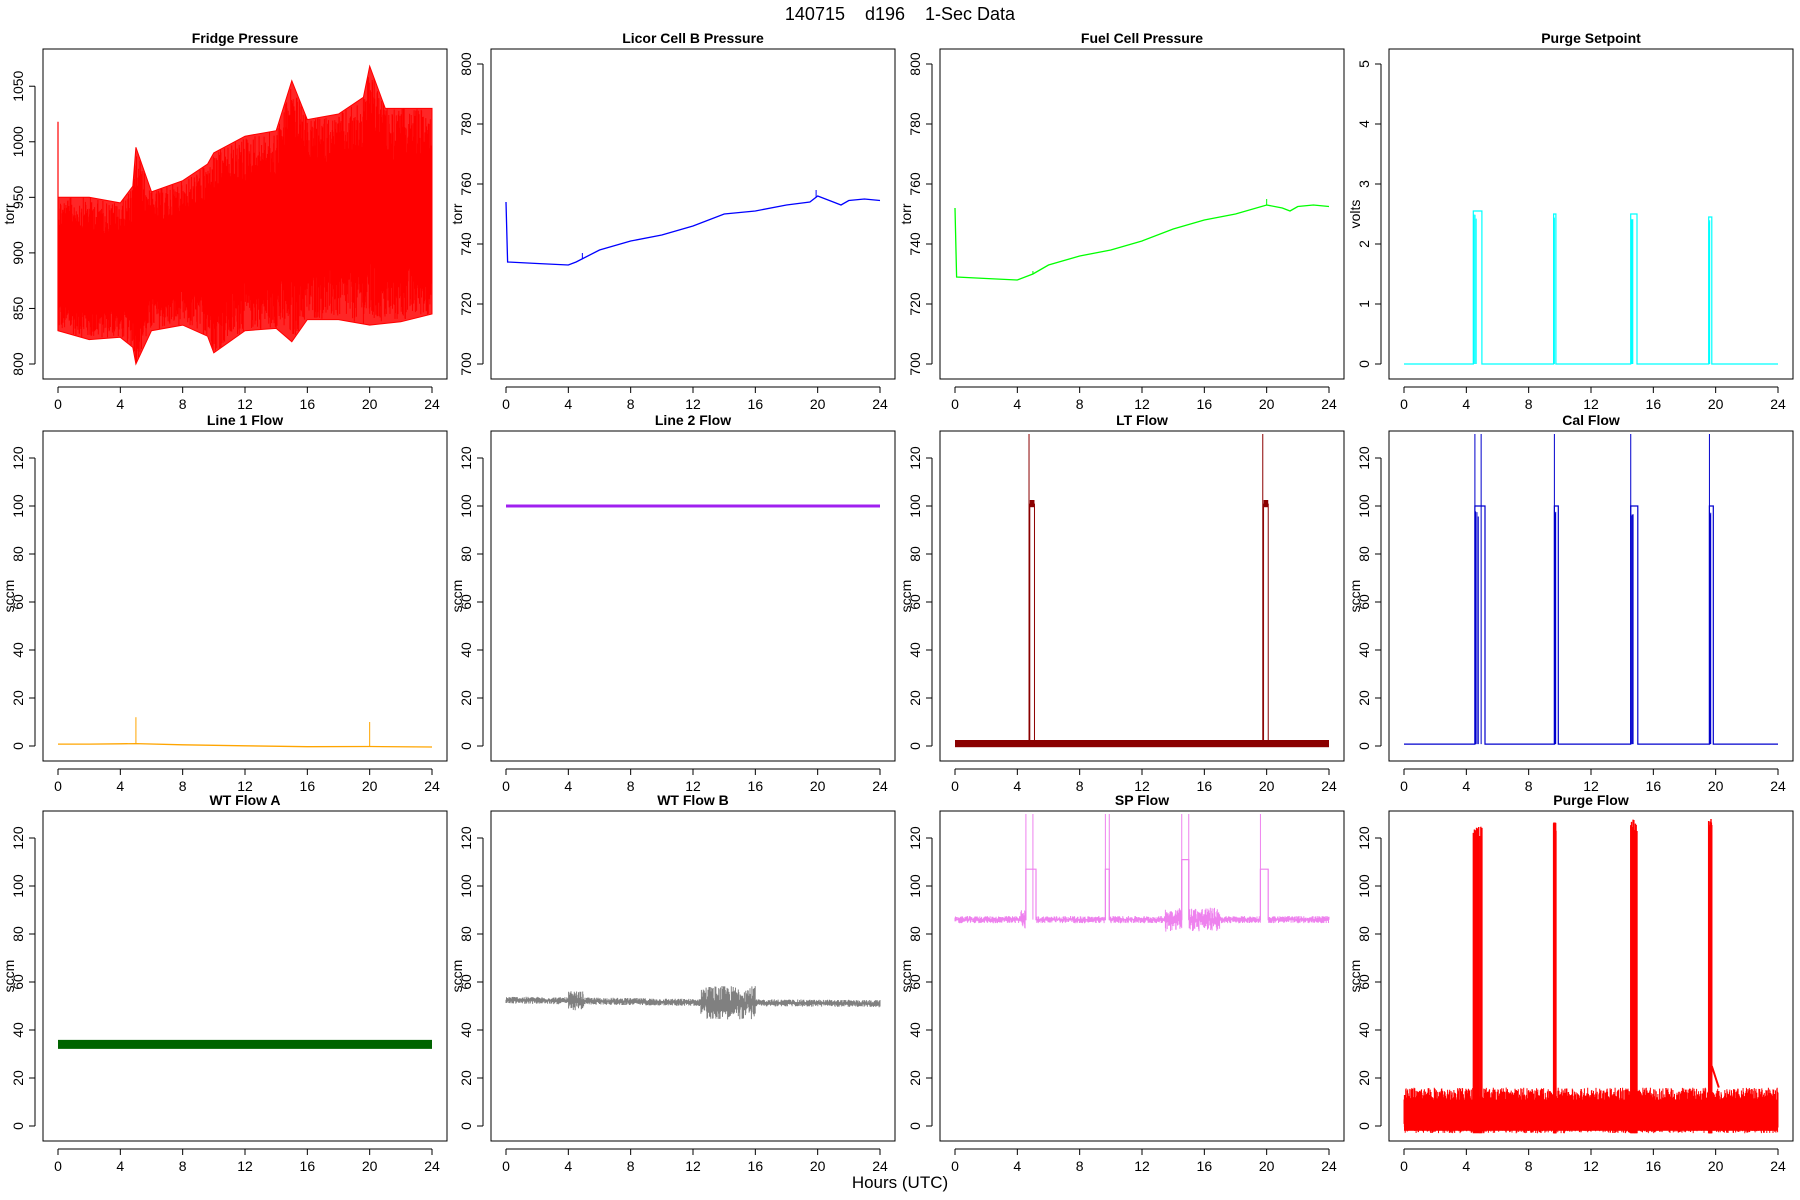 The width and height of the screenshot is (1800, 1200). What do you see at coordinates (245, 38) in the screenshot?
I see `panel-title: Fridge Pressure` at bounding box center [245, 38].